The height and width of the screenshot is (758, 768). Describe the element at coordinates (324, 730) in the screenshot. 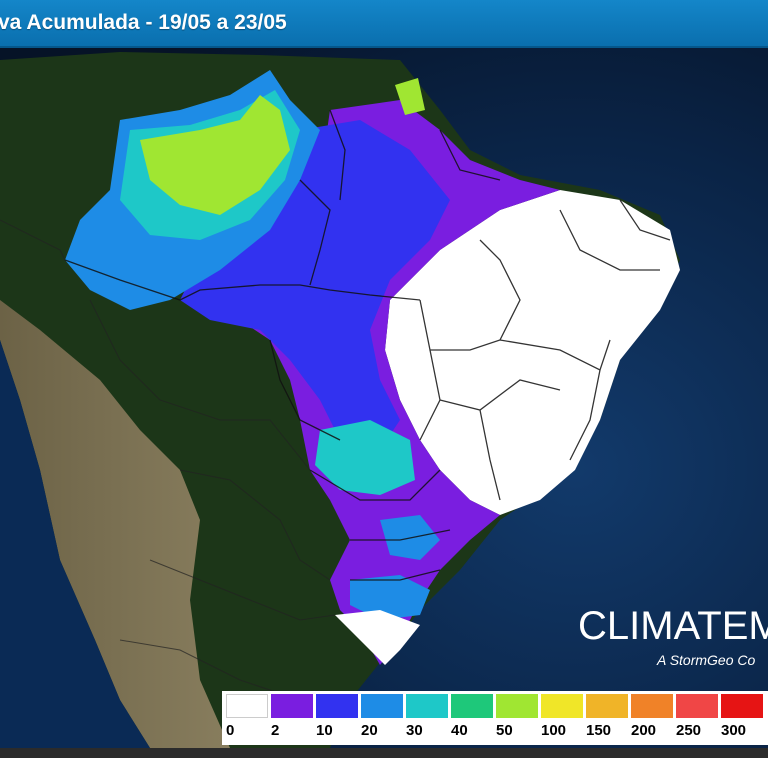

I see `legend-tick-label: 10` at that location.